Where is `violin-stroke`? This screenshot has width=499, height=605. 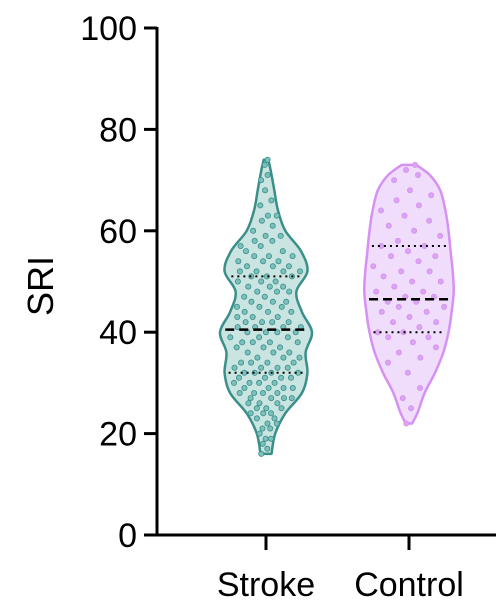 violin-stroke is located at coordinates (266, 307).